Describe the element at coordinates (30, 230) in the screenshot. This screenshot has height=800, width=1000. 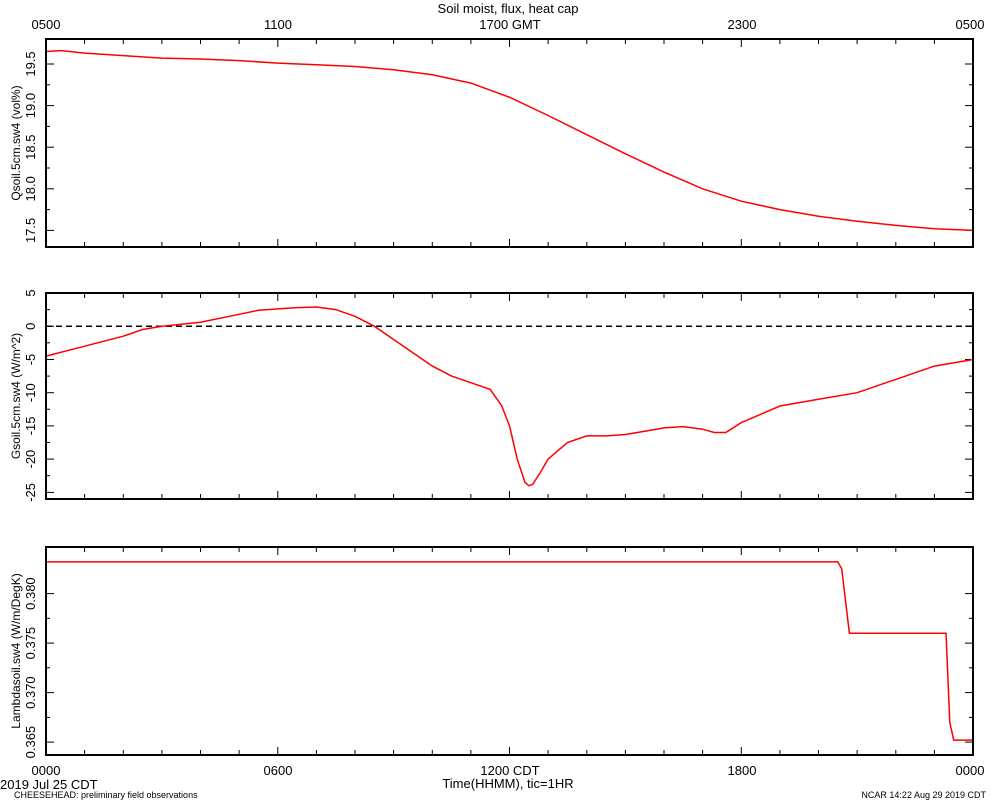
I see `y-tick-label: 17.5` at that location.